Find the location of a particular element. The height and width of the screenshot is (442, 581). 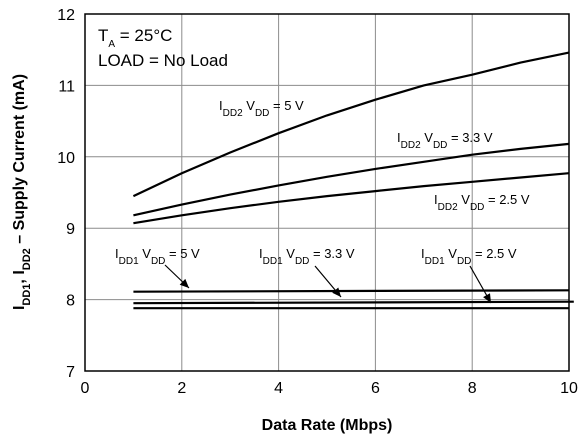

conditions-load: LOAD = No Load is located at coordinates (163, 60).